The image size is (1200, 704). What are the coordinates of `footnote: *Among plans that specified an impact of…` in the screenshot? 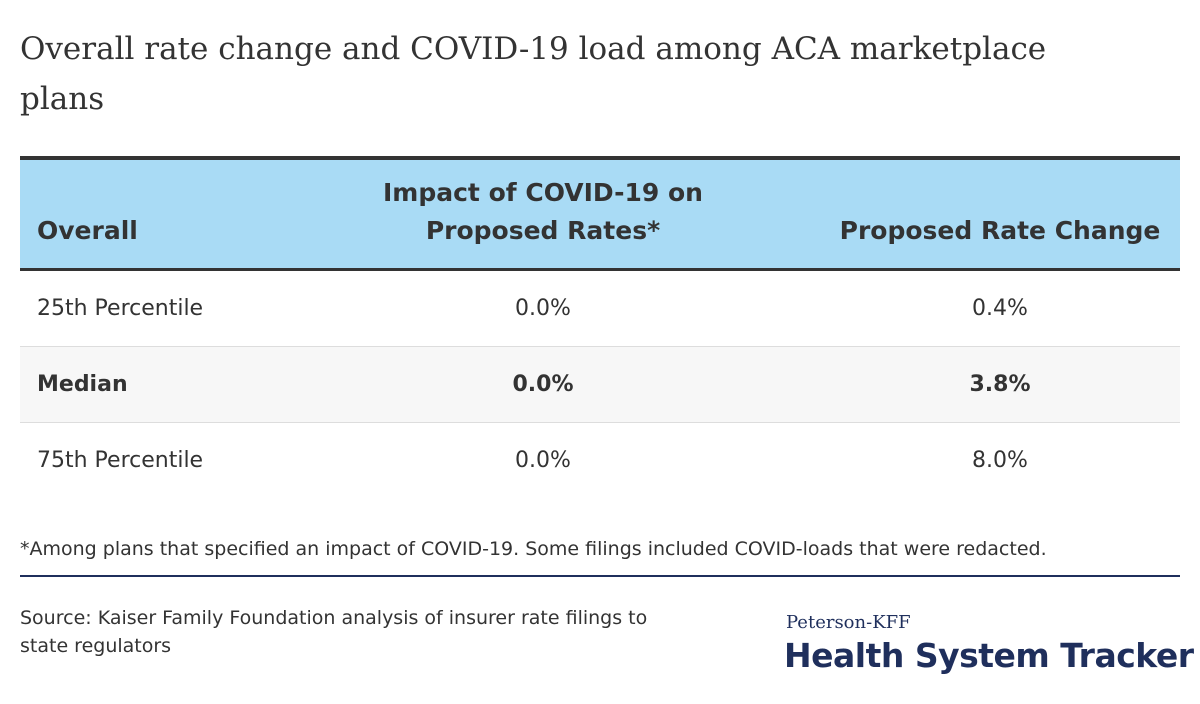 It's located at (533, 549).